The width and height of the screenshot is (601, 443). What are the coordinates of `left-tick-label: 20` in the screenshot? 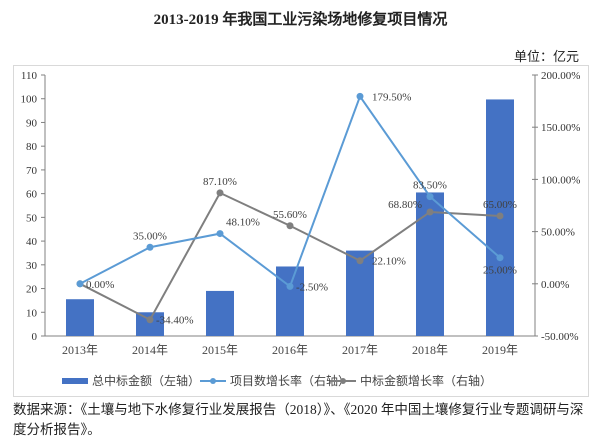 It's located at (32, 290).